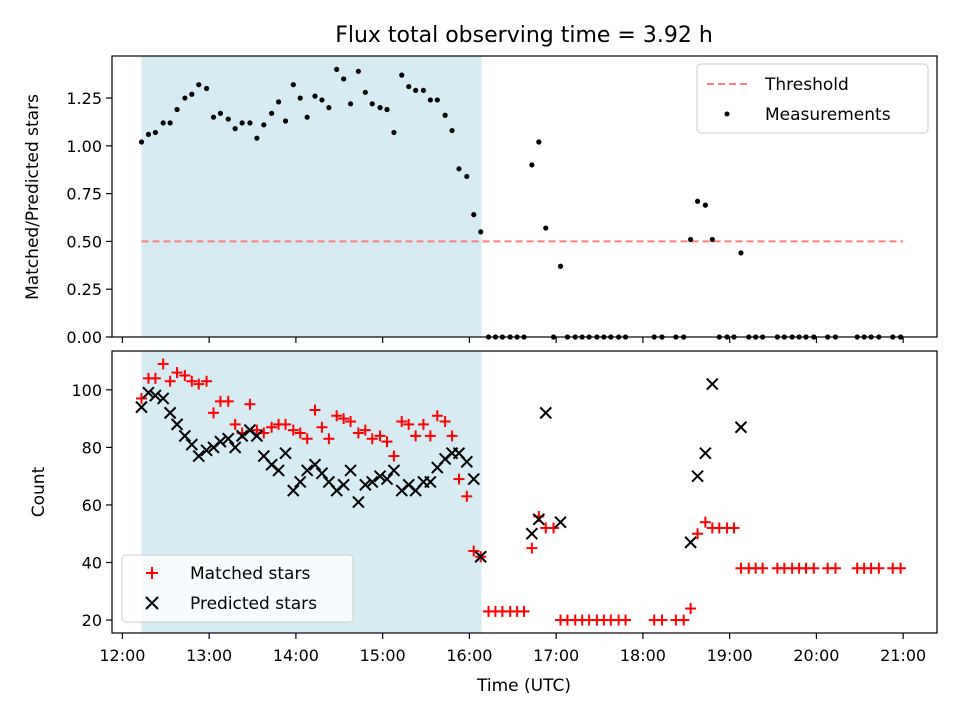  Describe the element at coordinates (33, 197) in the screenshot. I see `top-y-axis-label: Matched/Predicted stars` at that location.